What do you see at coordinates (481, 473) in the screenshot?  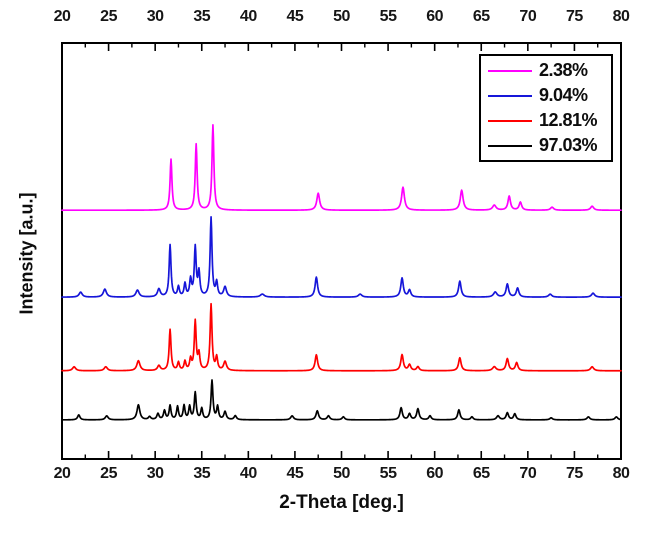 I see `bottom-tick-label: 65` at bounding box center [481, 473].